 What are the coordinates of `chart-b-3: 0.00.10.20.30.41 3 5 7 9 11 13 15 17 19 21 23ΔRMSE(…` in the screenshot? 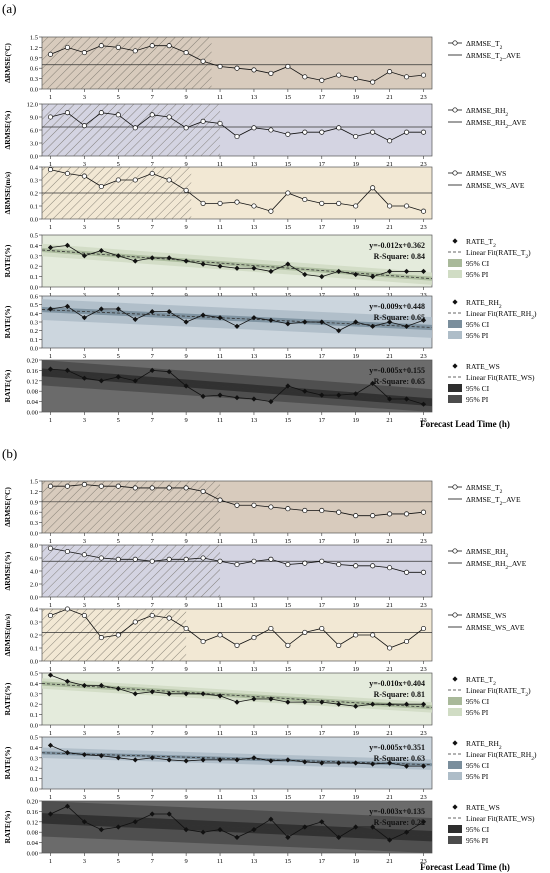 It's located at (264, 639).